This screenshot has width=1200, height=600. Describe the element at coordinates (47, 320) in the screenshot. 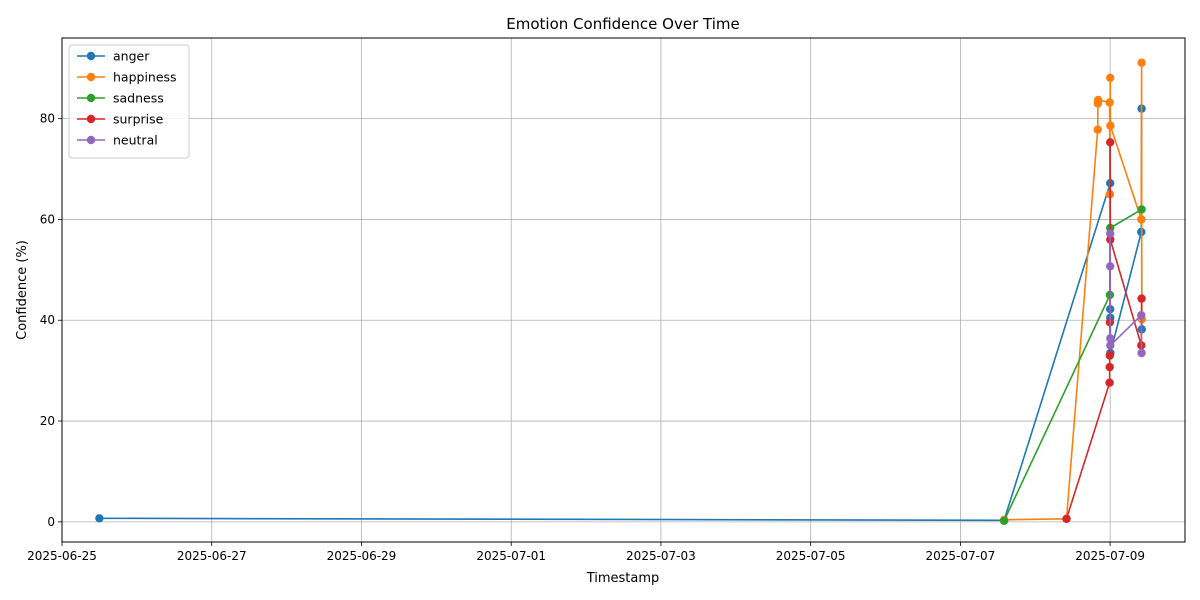

I see `y-tick-label: 40` at that location.